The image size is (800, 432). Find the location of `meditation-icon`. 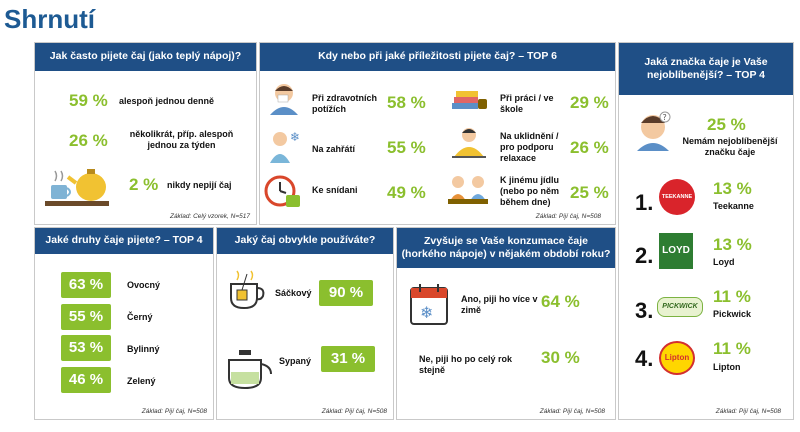

meditation-icon is located at coordinates (469, 143).